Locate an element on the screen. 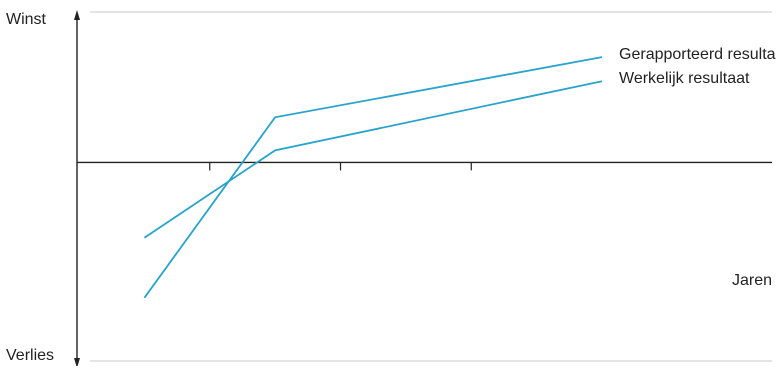 This screenshot has width=776, height=371. y-axis-arrow-up-icon is located at coordinates (77, 15).